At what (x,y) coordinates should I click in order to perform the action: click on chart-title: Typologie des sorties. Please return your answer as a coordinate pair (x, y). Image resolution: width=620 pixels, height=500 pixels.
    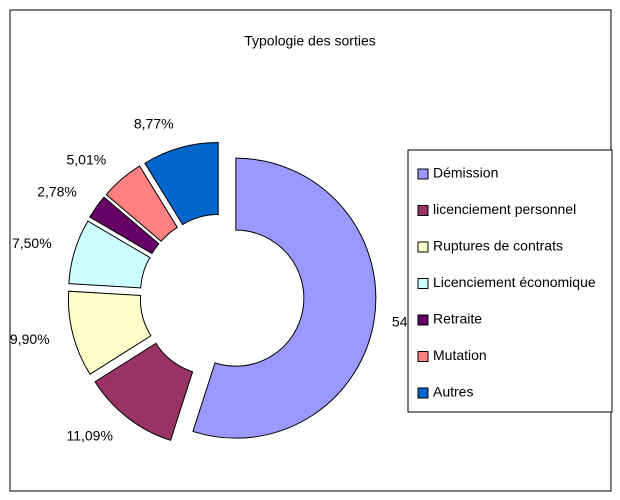
    Looking at the image, I should click on (310, 41).